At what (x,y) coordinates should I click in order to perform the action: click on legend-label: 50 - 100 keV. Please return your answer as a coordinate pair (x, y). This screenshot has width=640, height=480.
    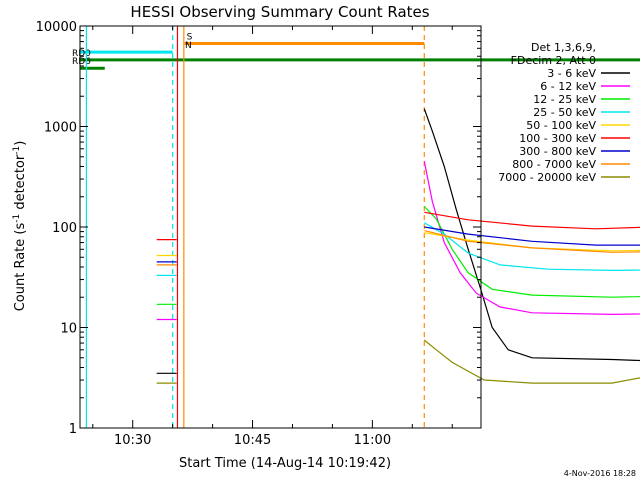
    Looking at the image, I should click on (561, 125).